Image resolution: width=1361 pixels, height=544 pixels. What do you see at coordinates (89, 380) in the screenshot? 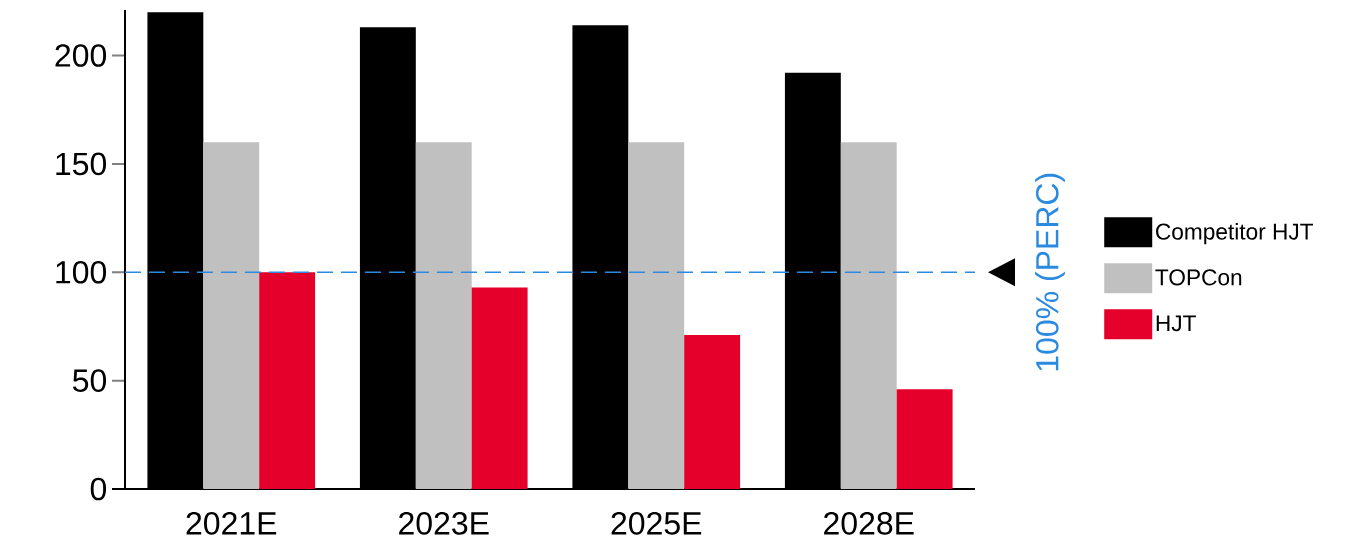
I see `y-tick-label: 50` at bounding box center [89, 380].